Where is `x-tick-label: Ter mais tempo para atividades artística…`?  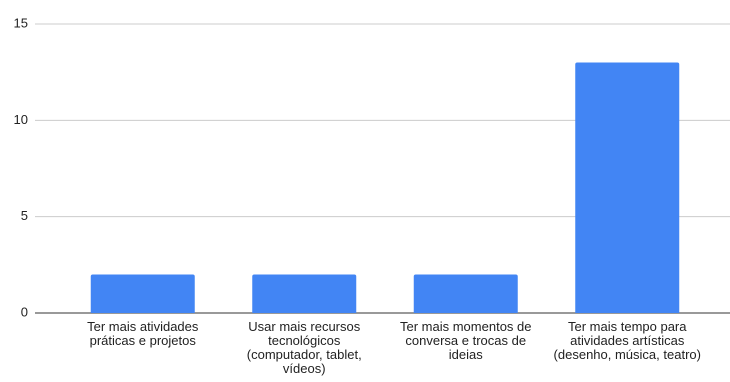
x-tick-label: Ter mais tempo para atividades artística… is located at coordinates (627, 340).